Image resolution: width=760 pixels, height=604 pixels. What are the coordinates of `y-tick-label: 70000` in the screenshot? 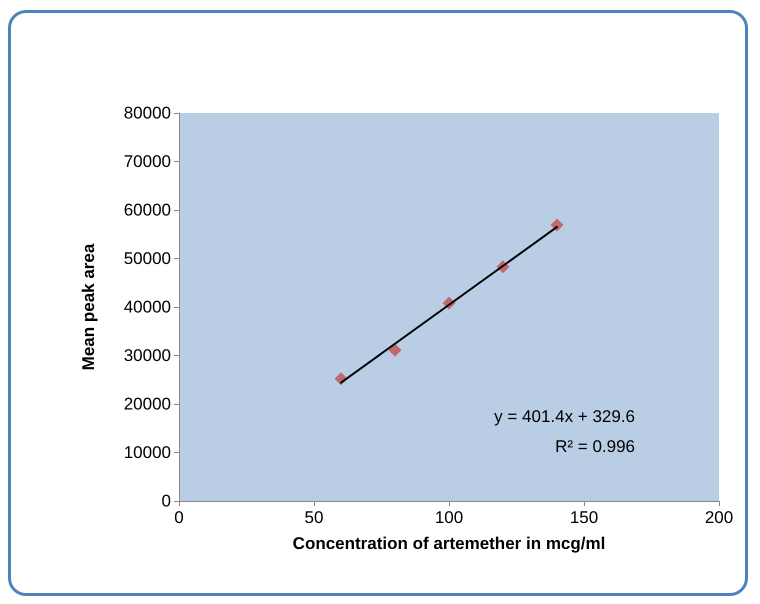 It's located at (147, 161).